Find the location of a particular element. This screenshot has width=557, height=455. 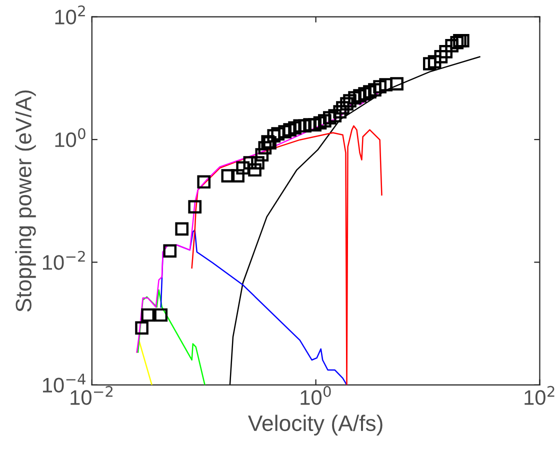

y-tick-label: 10$^{−2}$ is located at coordinates (64, 260).